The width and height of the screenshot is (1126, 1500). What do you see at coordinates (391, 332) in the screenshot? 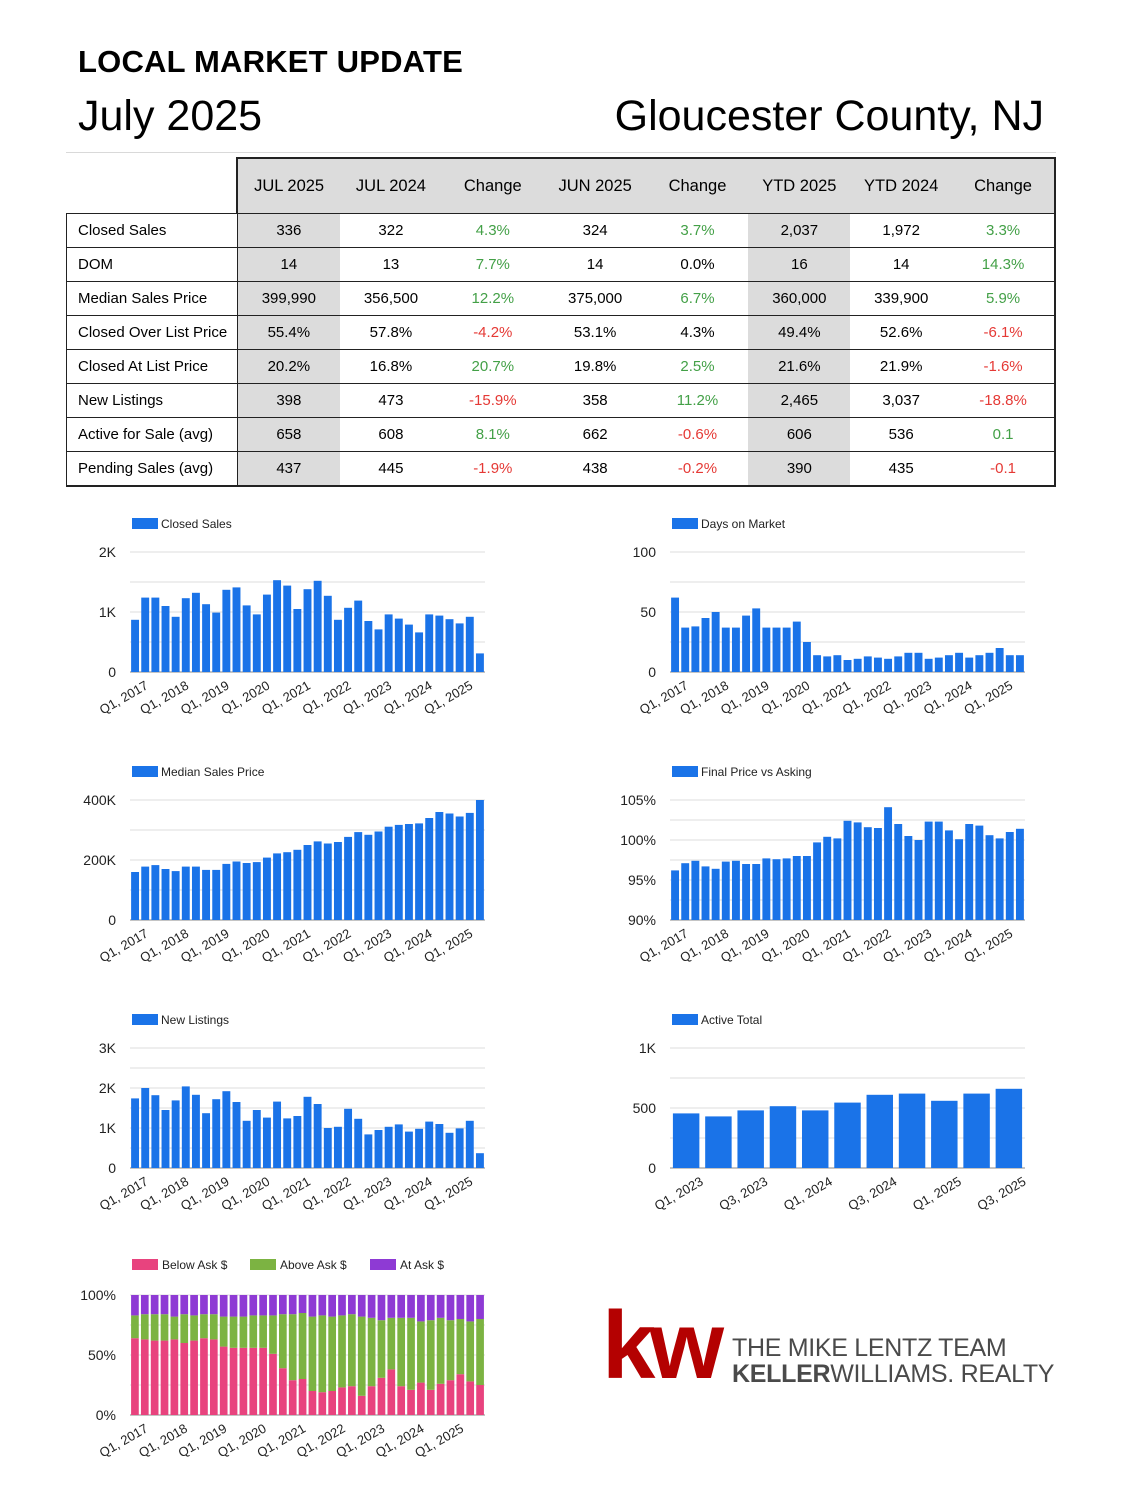
I see `table-cell: 57.8%` at bounding box center [391, 332].